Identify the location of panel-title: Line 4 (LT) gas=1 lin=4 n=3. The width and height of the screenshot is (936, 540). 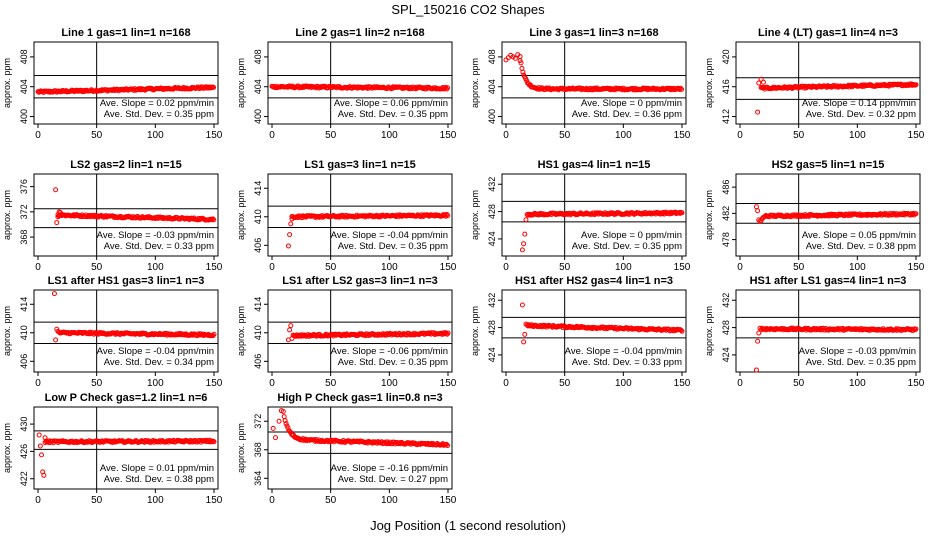
(828, 33).